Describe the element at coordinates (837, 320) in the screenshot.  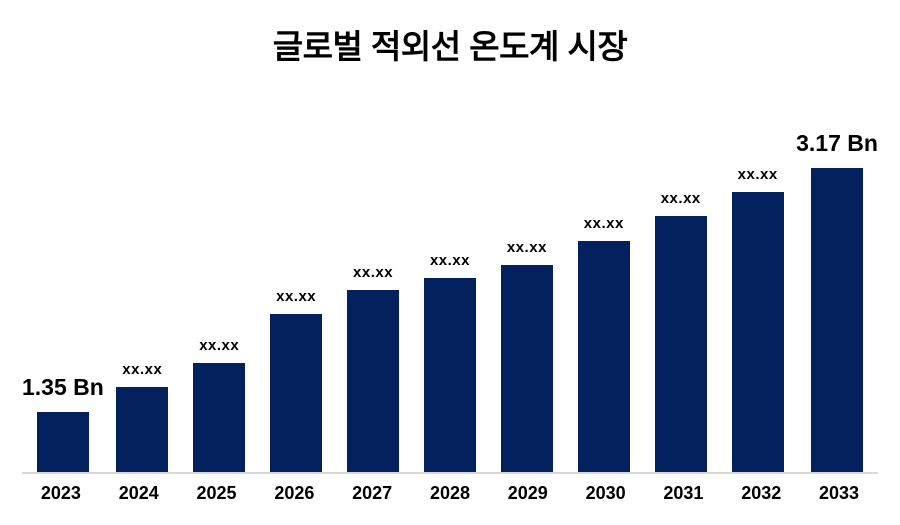
I see `bar-2033` at that location.